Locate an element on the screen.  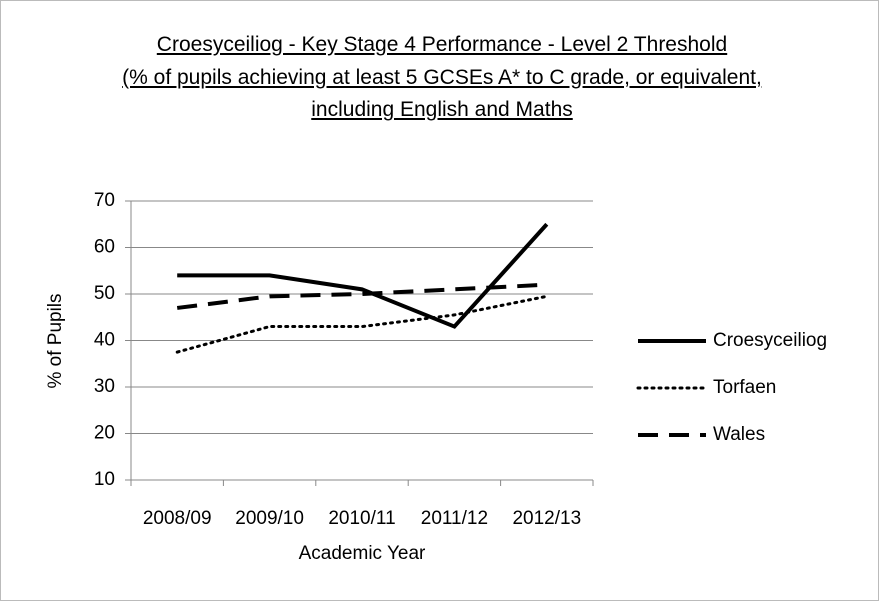
y-tick-label: 10 is located at coordinates (104, 479).